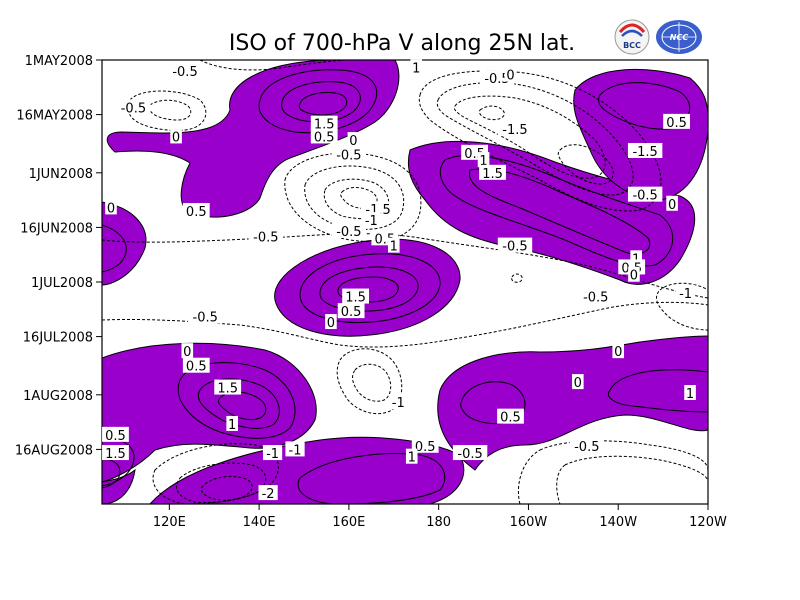  I want to click on y-tick-label: 1JUL2008, so click(62, 283).